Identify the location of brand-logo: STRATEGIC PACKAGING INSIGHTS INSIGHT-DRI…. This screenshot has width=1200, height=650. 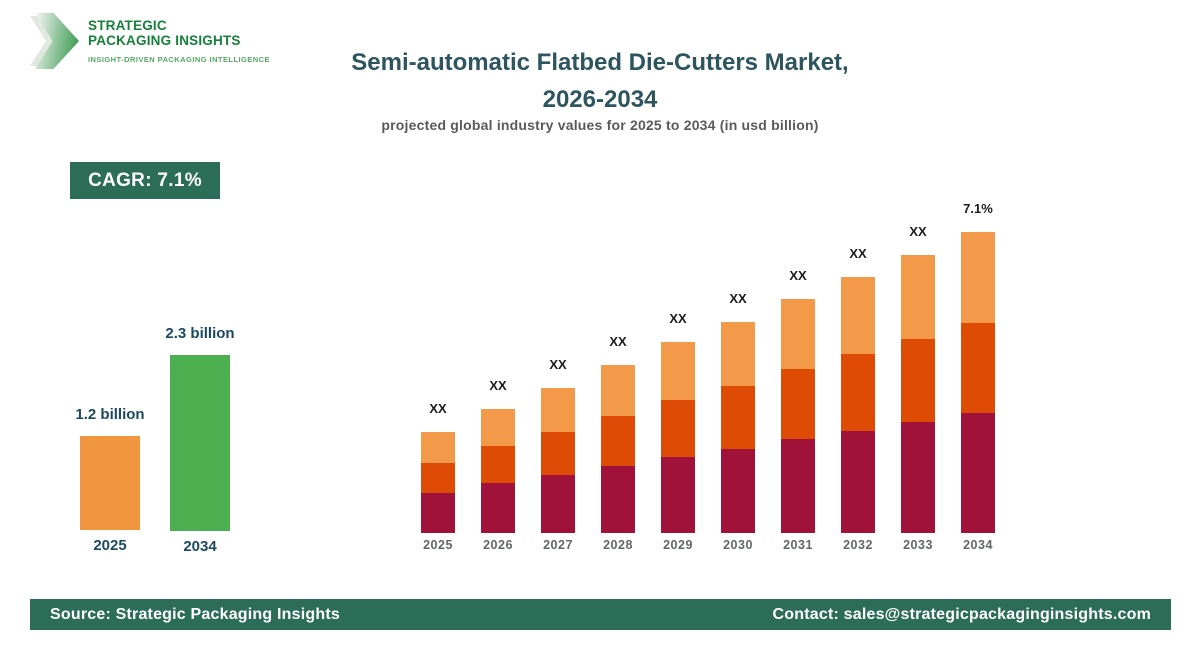
(150, 41).